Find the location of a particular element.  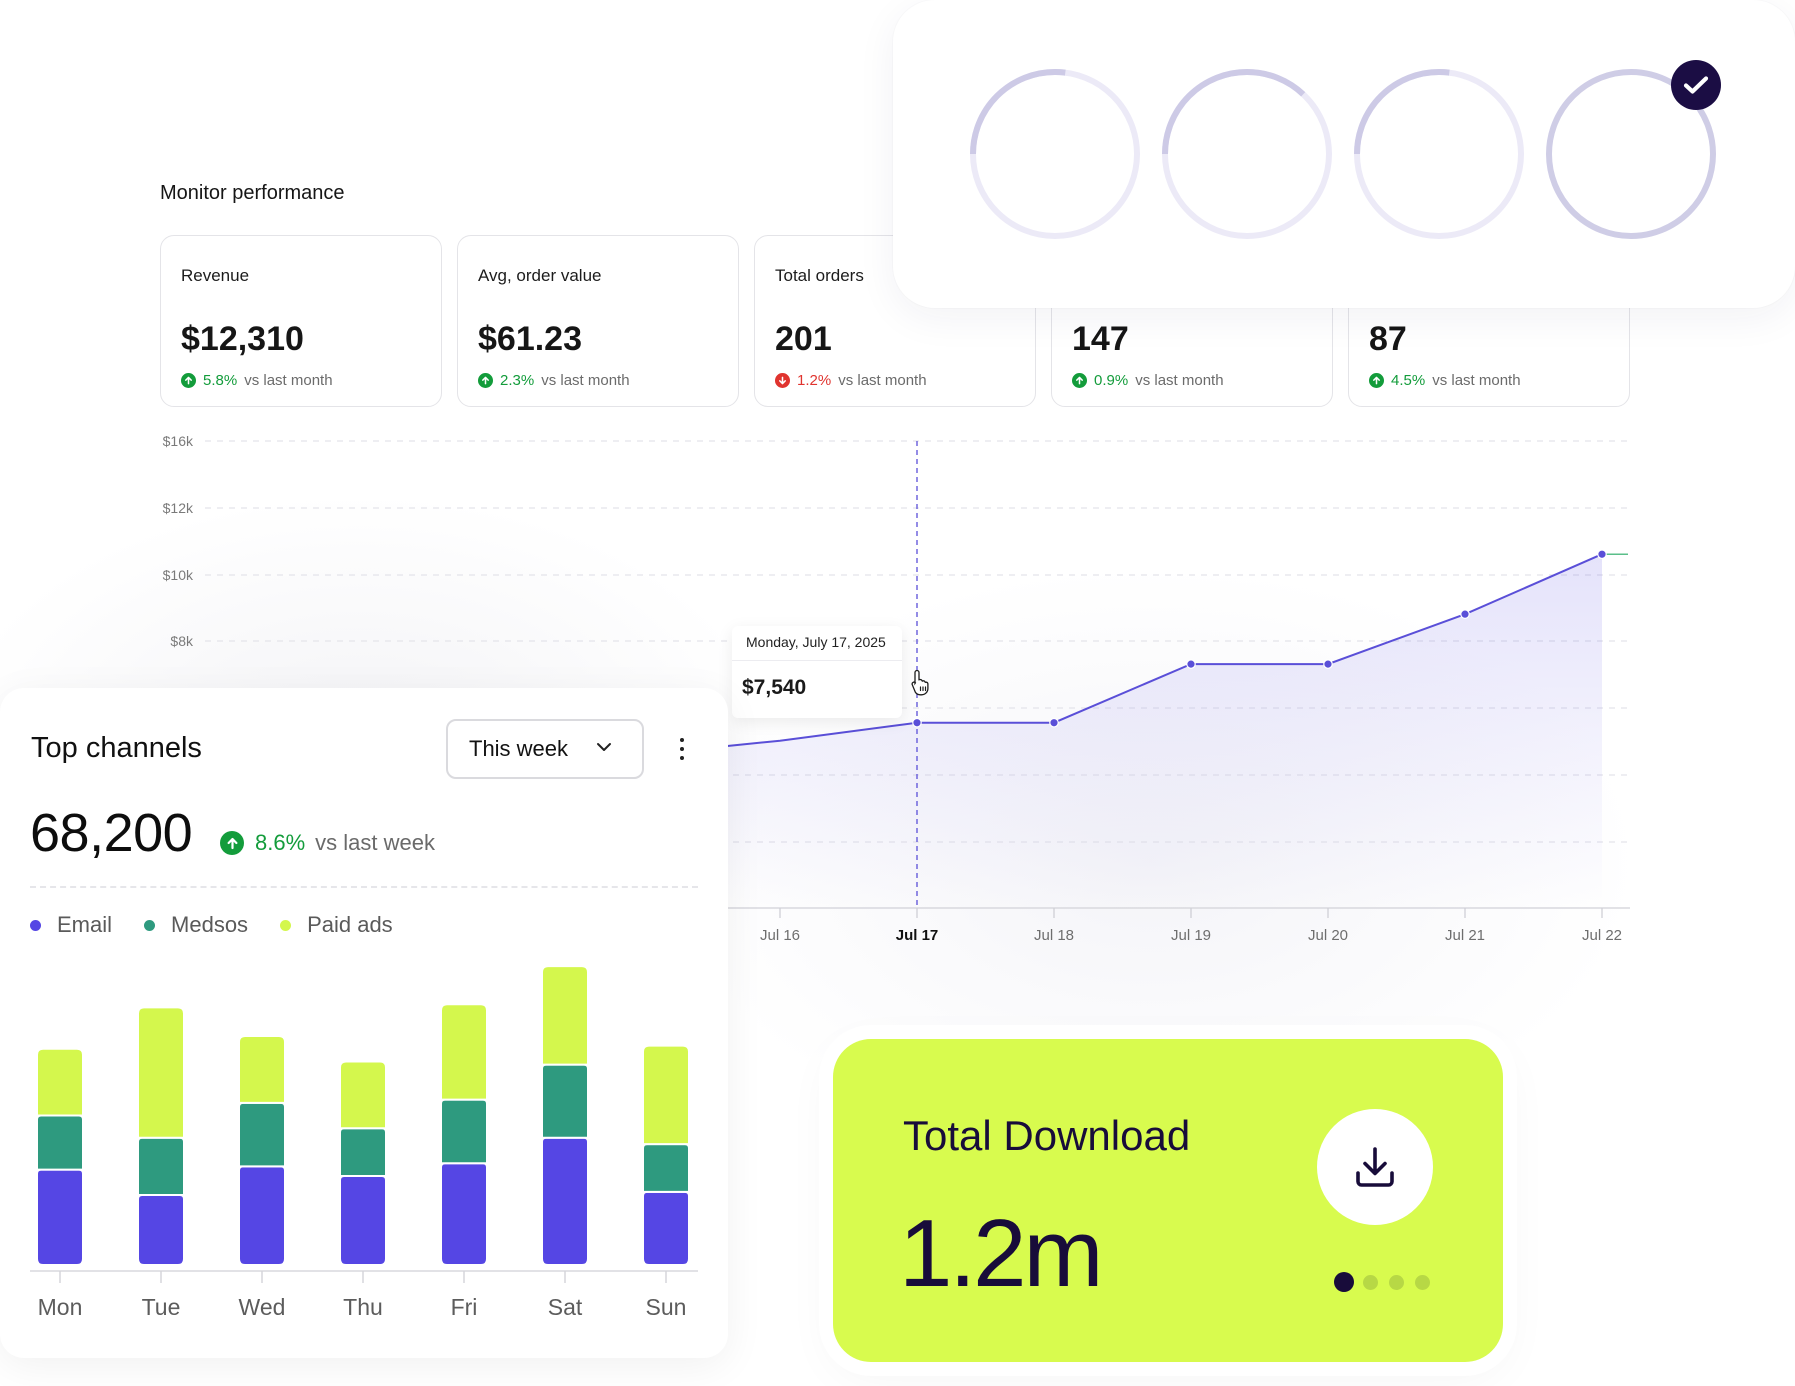

chevron-down-icon is located at coordinates (604, 747).